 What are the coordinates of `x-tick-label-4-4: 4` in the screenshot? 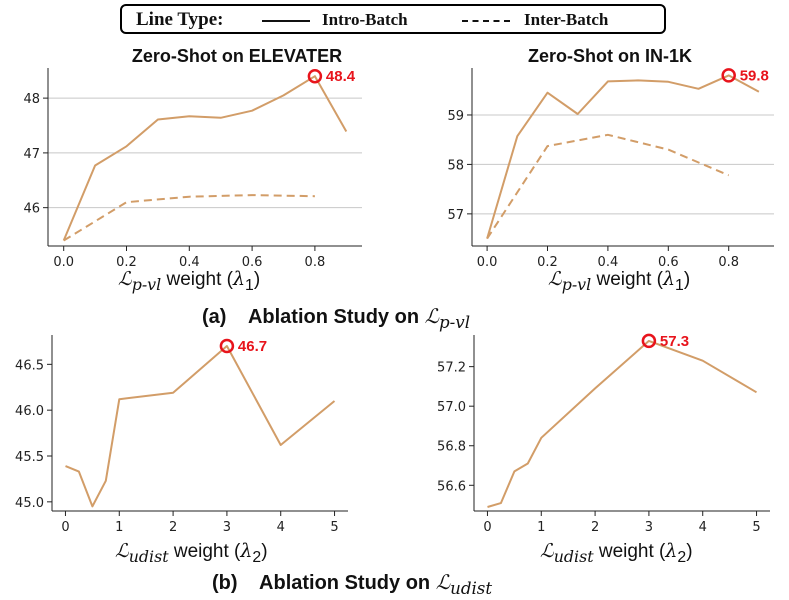 It's located at (703, 527).